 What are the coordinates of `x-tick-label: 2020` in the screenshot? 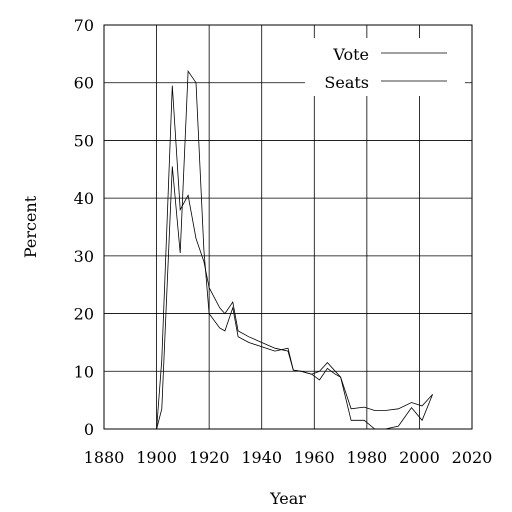 It's located at (472, 457).